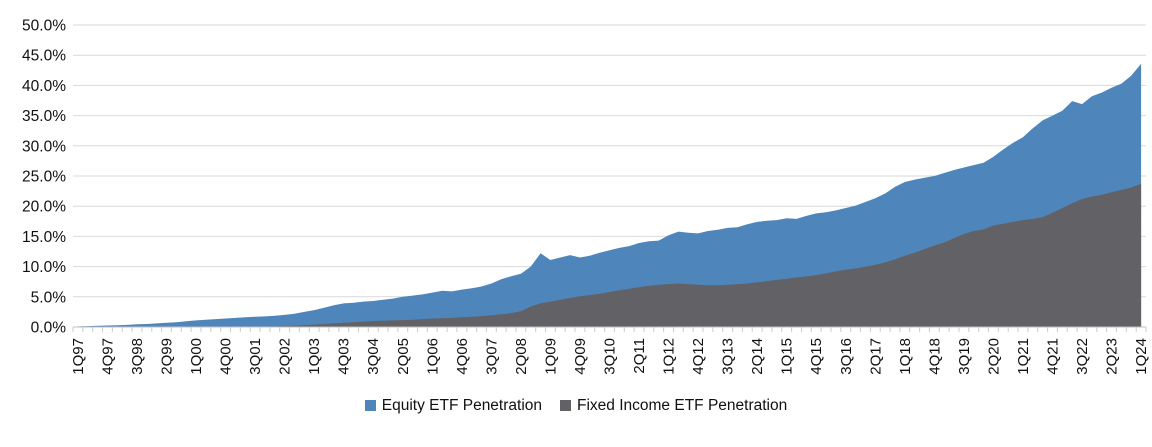 This screenshot has width=1152, height=447. What do you see at coordinates (1053, 356) in the screenshot?
I see `x-axis-label: 4Q21` at bounding box center [1053, 356].